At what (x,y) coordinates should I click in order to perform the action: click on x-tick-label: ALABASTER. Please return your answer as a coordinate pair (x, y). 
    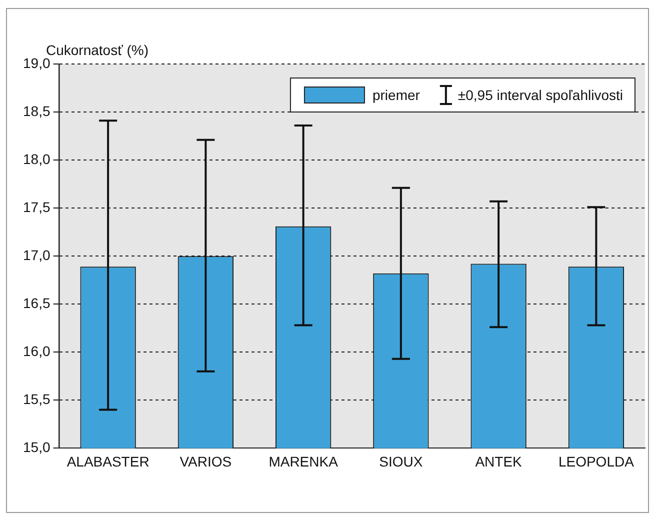
    Looking at the image, I should click on (108, 461).